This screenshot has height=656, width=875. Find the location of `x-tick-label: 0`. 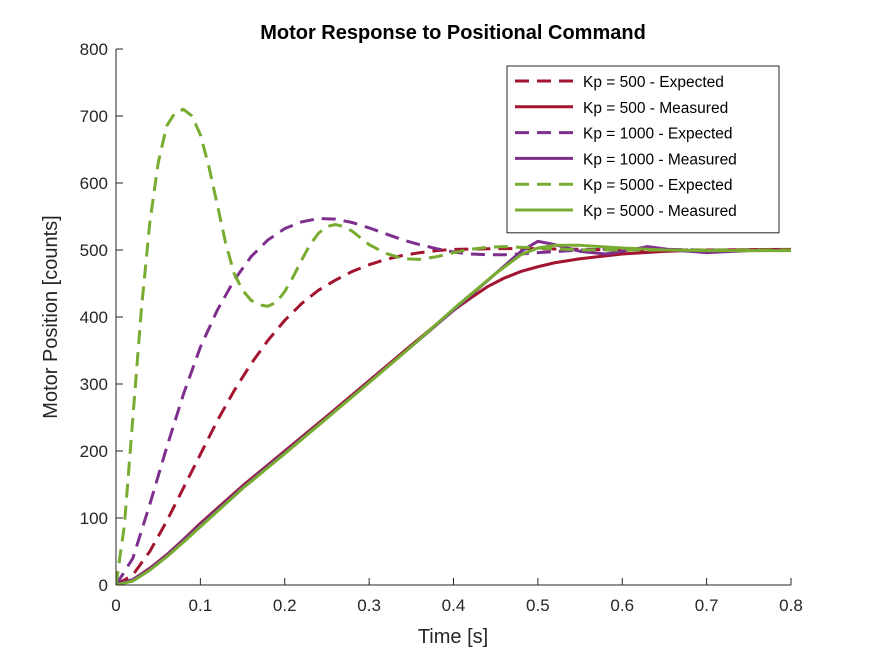

x-tick-label: 0 is located at coordinates (115, 605).